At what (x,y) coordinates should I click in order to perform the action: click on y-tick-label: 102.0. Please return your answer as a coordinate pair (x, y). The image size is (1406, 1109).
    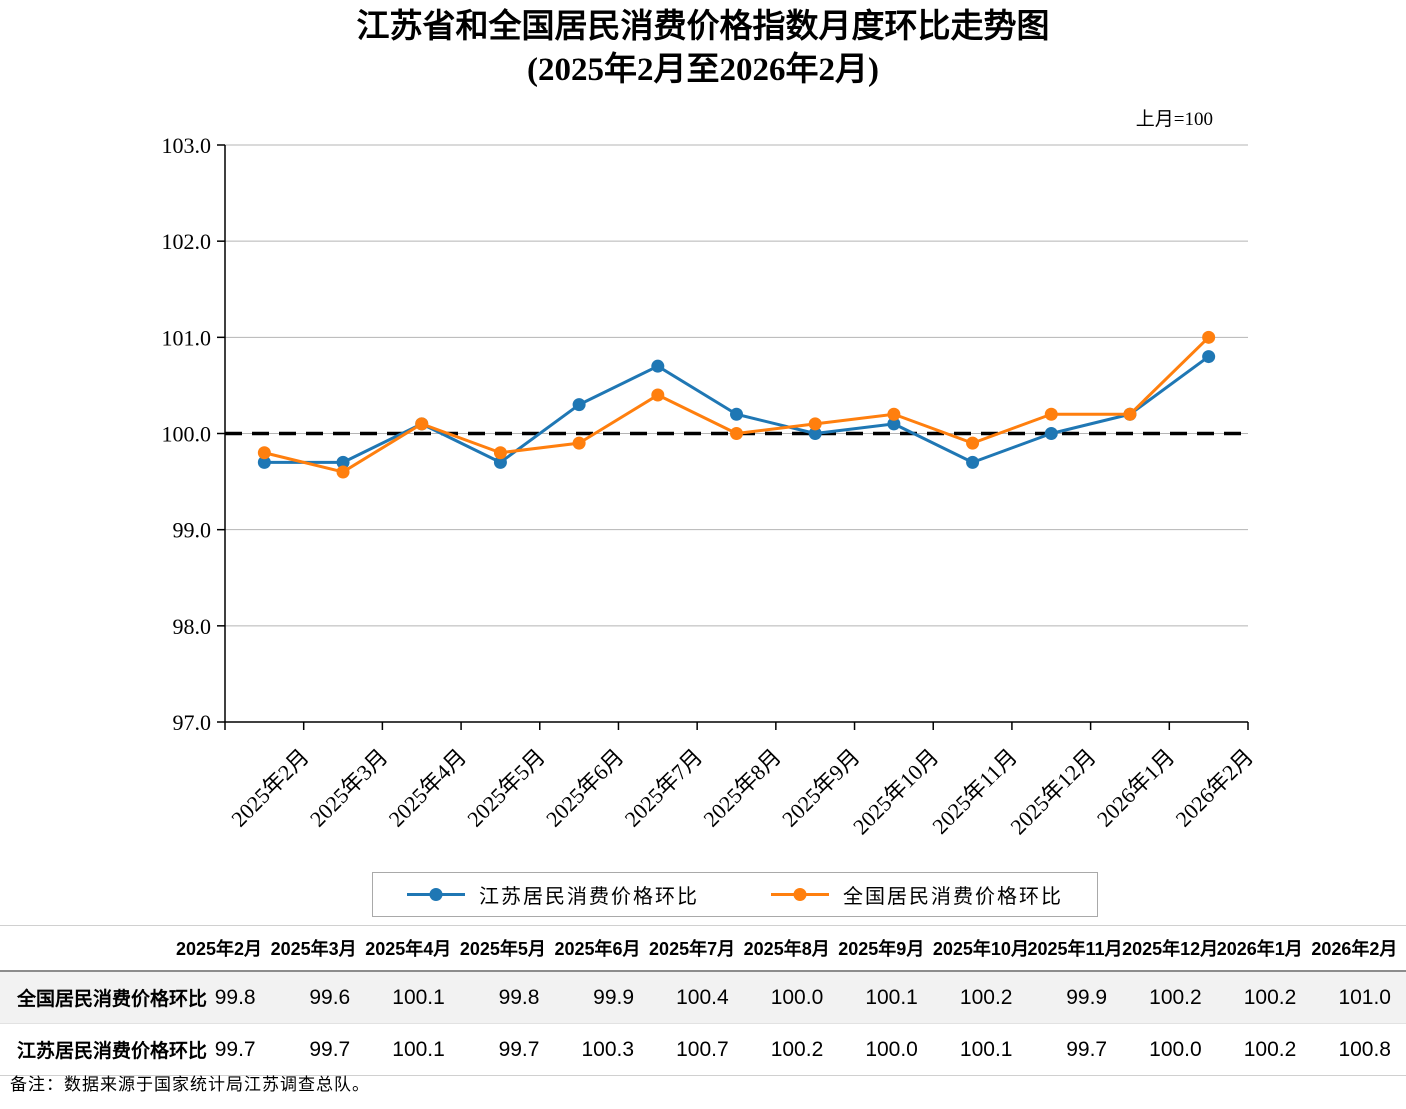
    Looking at the image, I should click on (187, 241).